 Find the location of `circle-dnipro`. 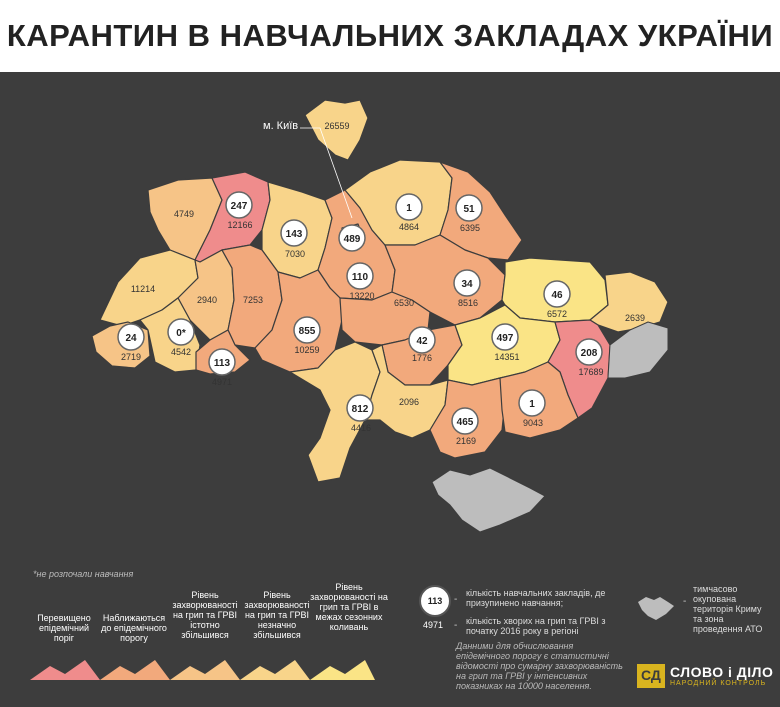

circle-dnipro is located at coordinates (505, 337).